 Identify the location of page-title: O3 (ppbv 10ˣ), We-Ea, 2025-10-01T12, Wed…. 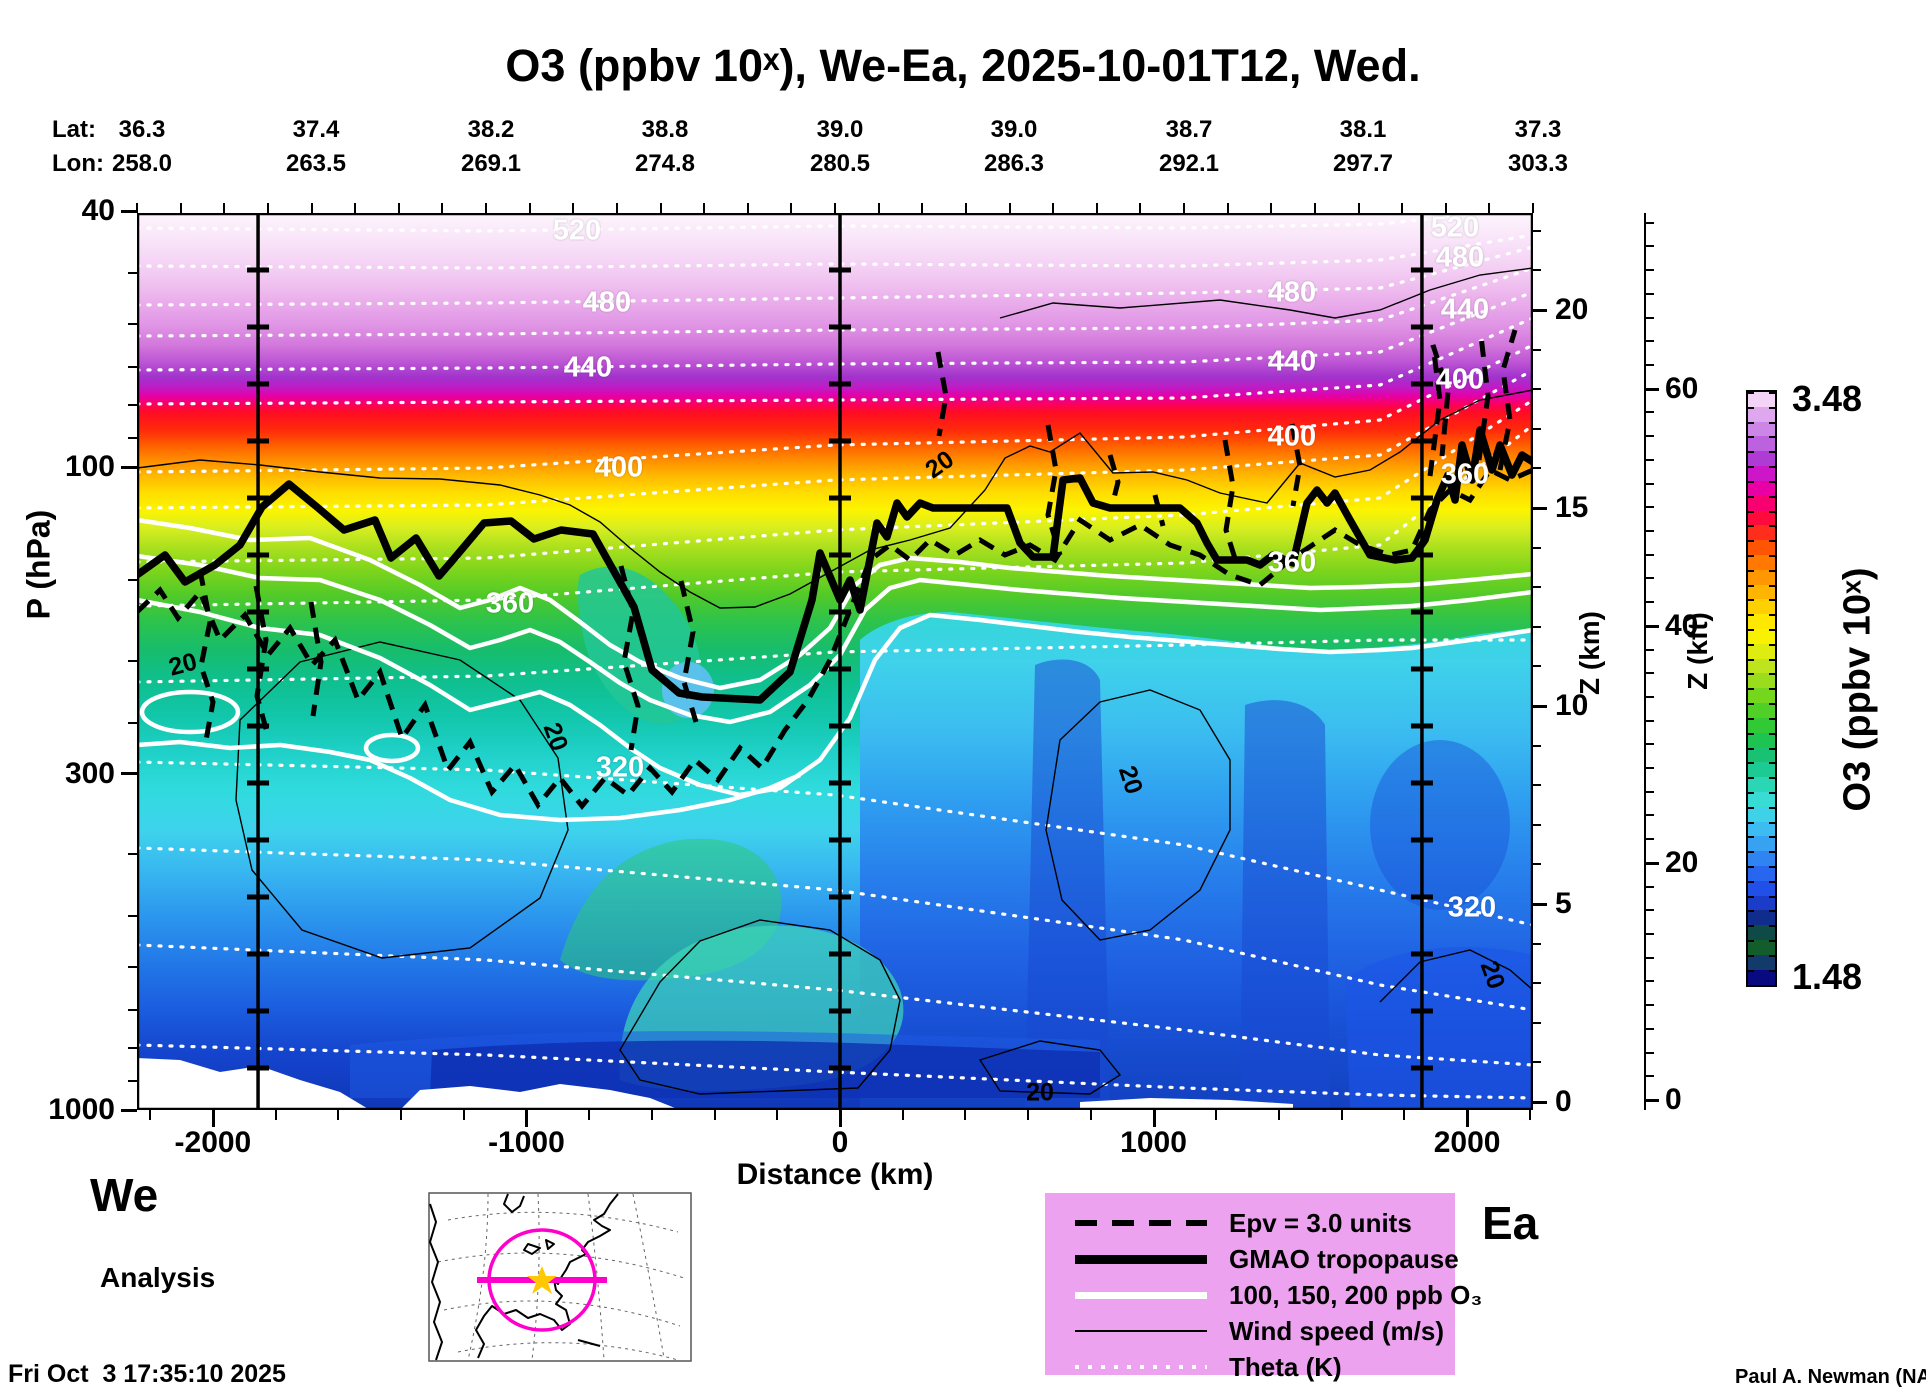
(963, 65).